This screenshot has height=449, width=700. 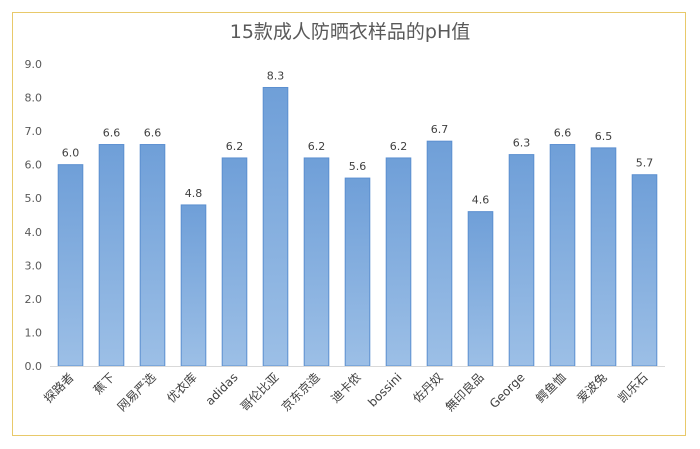 What do you see at coordinates (440, 129) in the screenshot?
I see `data-label: 6.7` at bounding box center [440, 129].